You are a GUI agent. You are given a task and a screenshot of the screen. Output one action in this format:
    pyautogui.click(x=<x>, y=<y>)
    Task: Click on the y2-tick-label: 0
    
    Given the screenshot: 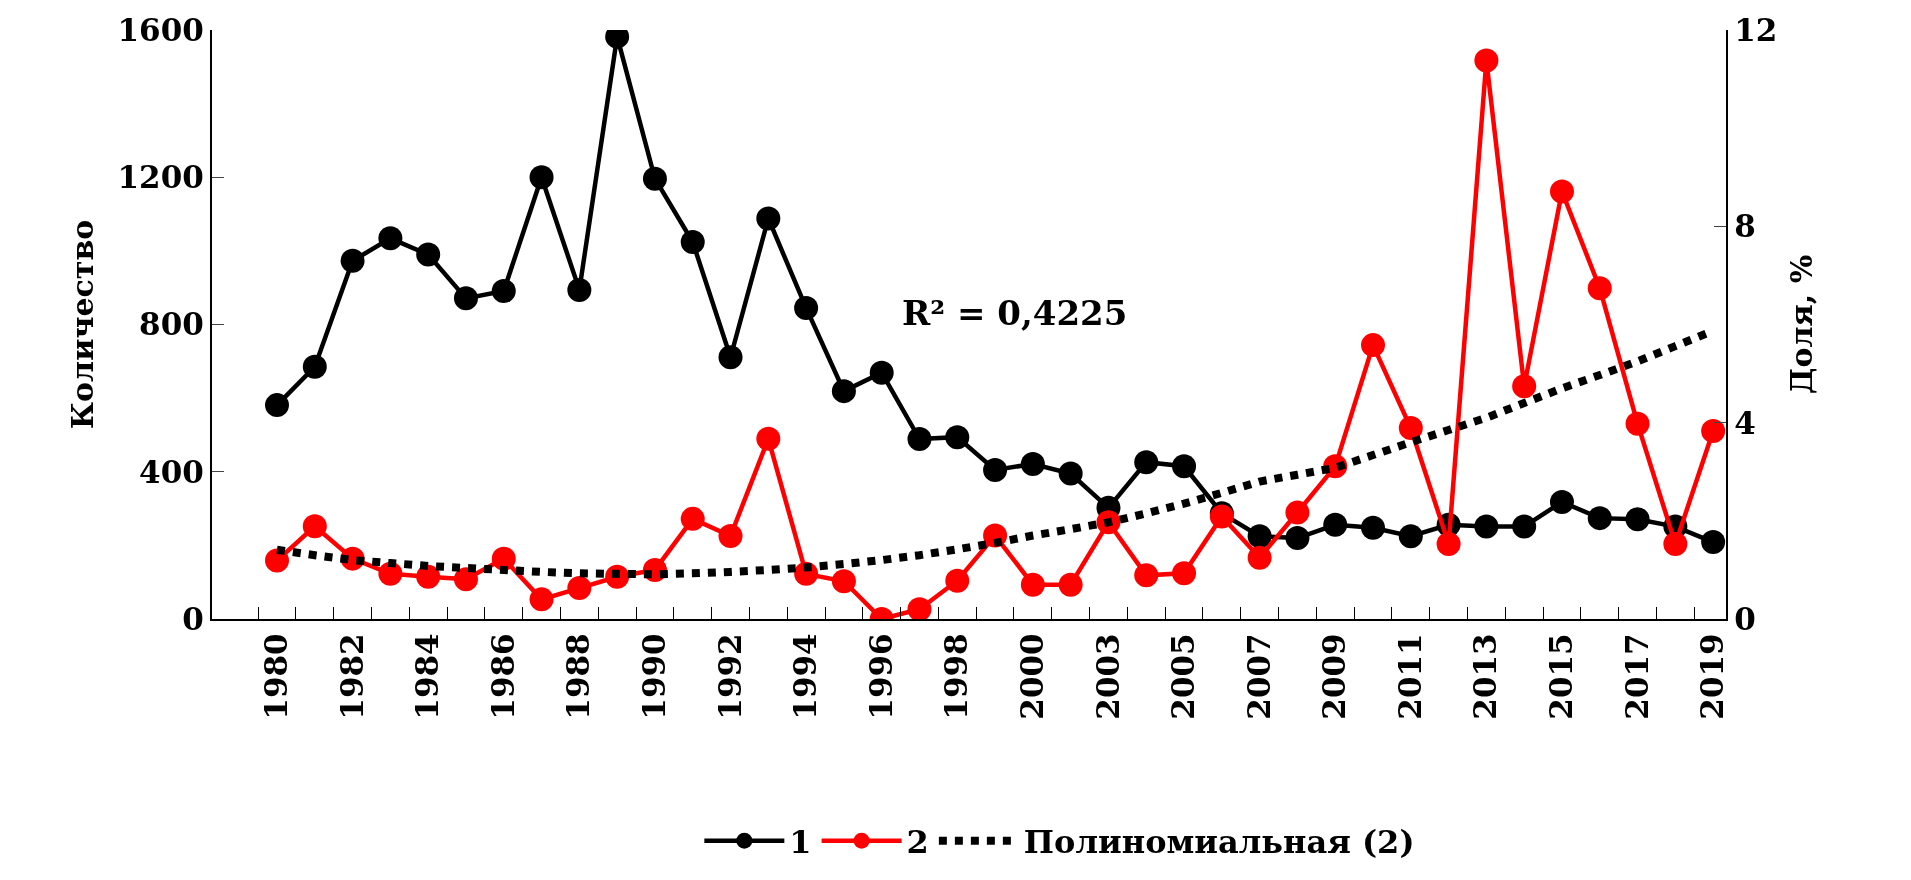 What is the action you would take?
    pyautogui.click(x=1745, y=618)
    